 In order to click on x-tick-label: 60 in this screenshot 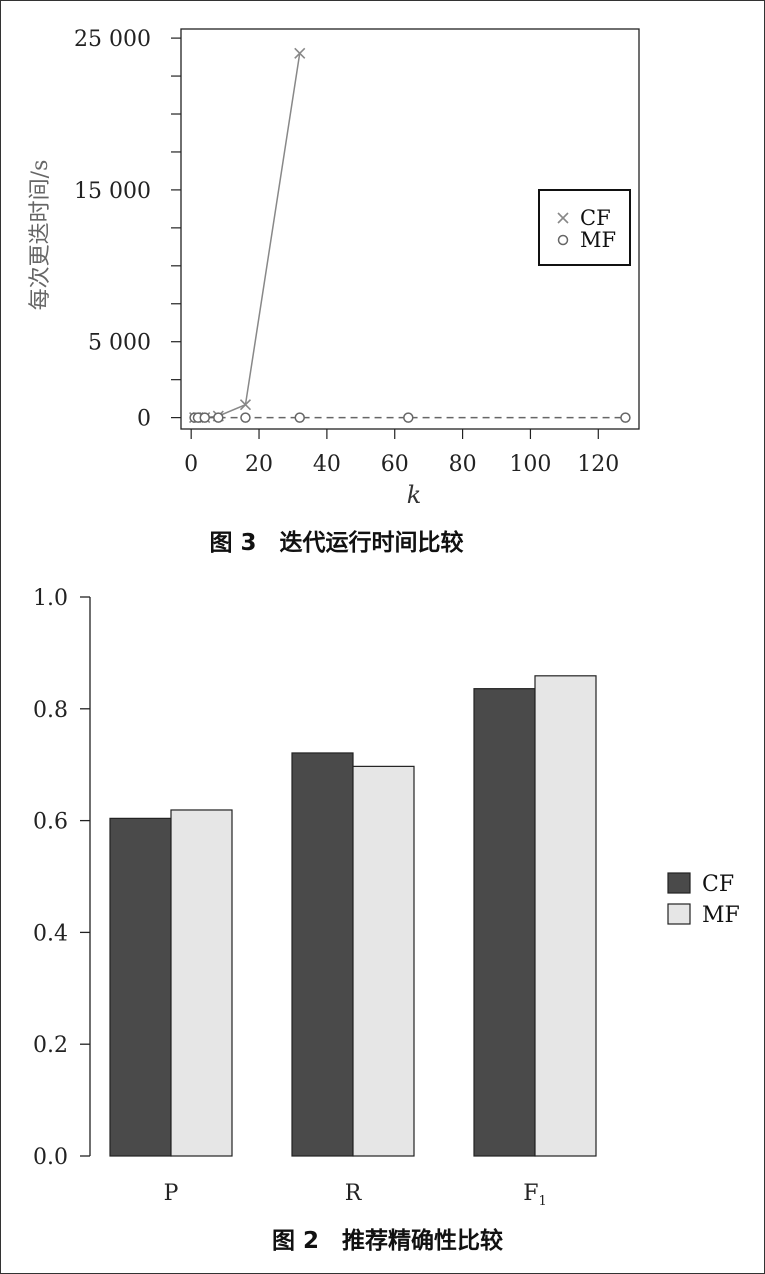, I will do `click(395, 464)`.